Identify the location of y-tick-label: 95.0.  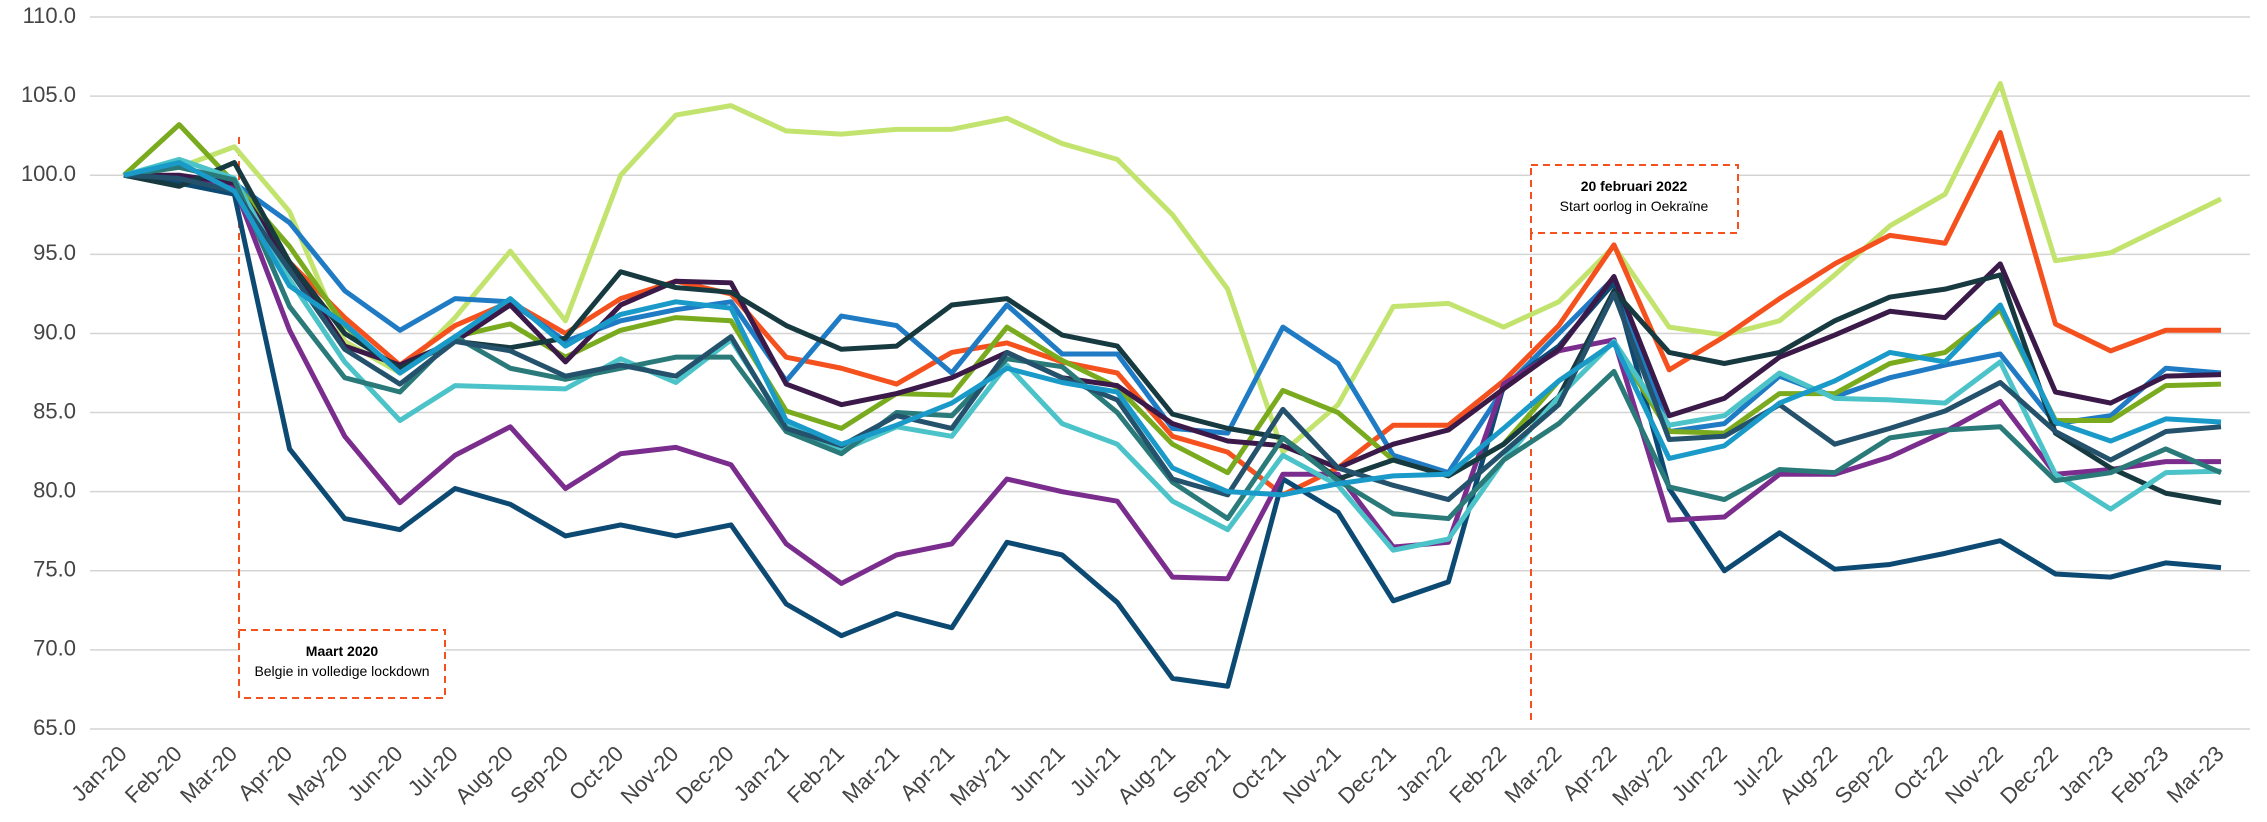
(54, 252).